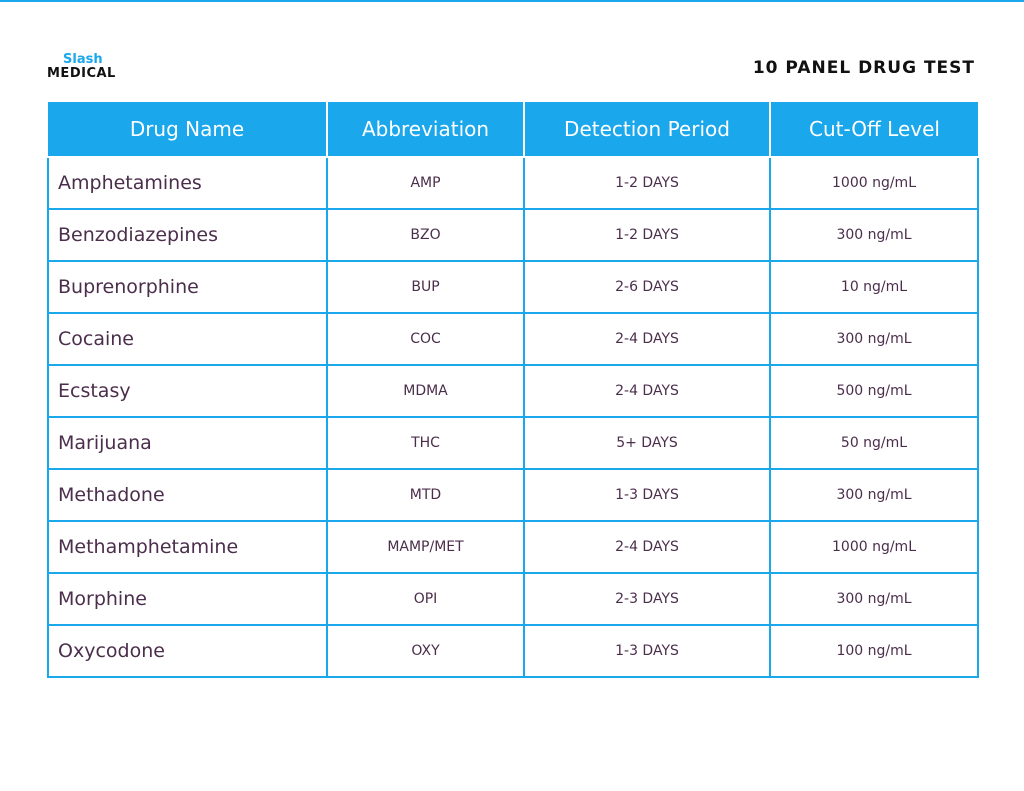 The image size is (1024, 791). What do you see at coordinates (187, 391) in the screenshot?
I see `drug-name: Ecstasy` at bounding box center [187, 391].